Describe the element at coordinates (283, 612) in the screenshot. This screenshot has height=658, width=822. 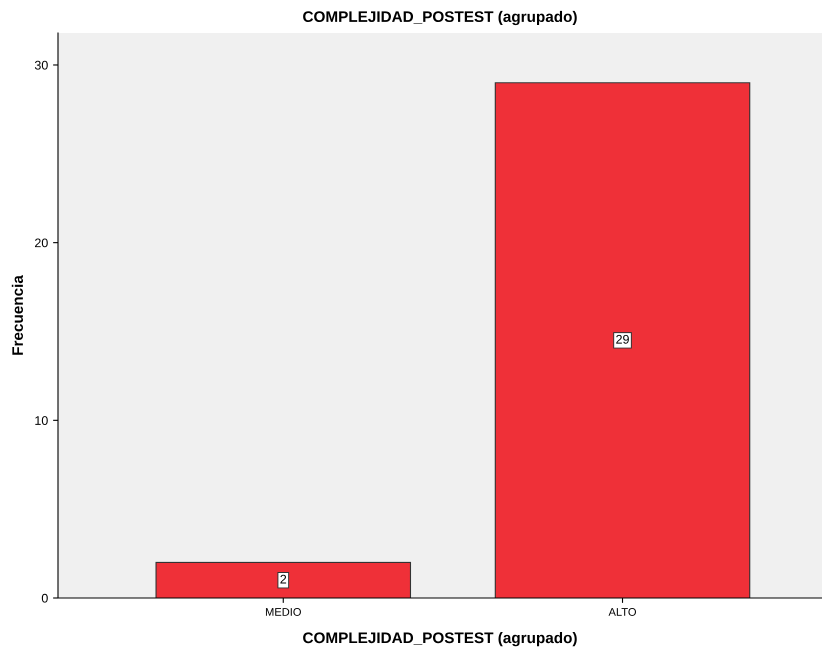
I see `x-tick-label: MEDIO` at that location.